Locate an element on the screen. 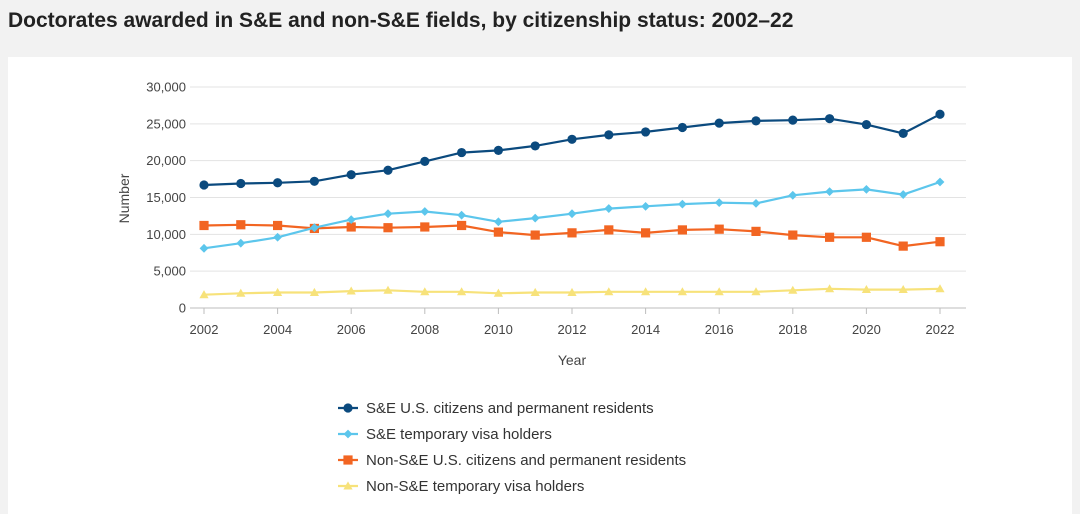 The image size is (1080, 514). x-tick-label: 2012 is located at coordinates (572, 329).